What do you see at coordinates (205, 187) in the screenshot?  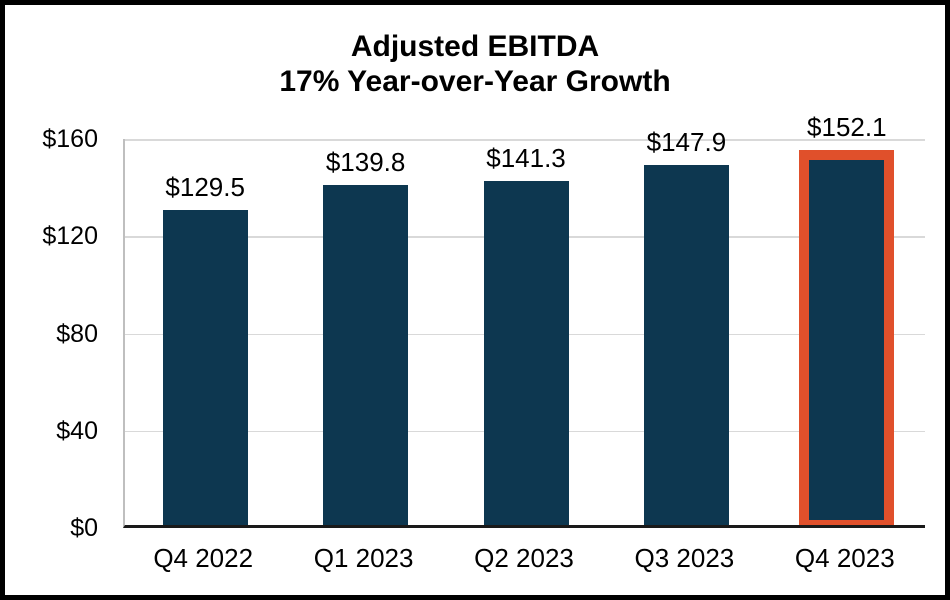 I see `bar-value-label: $129.5` at bounding box center [205, 187].